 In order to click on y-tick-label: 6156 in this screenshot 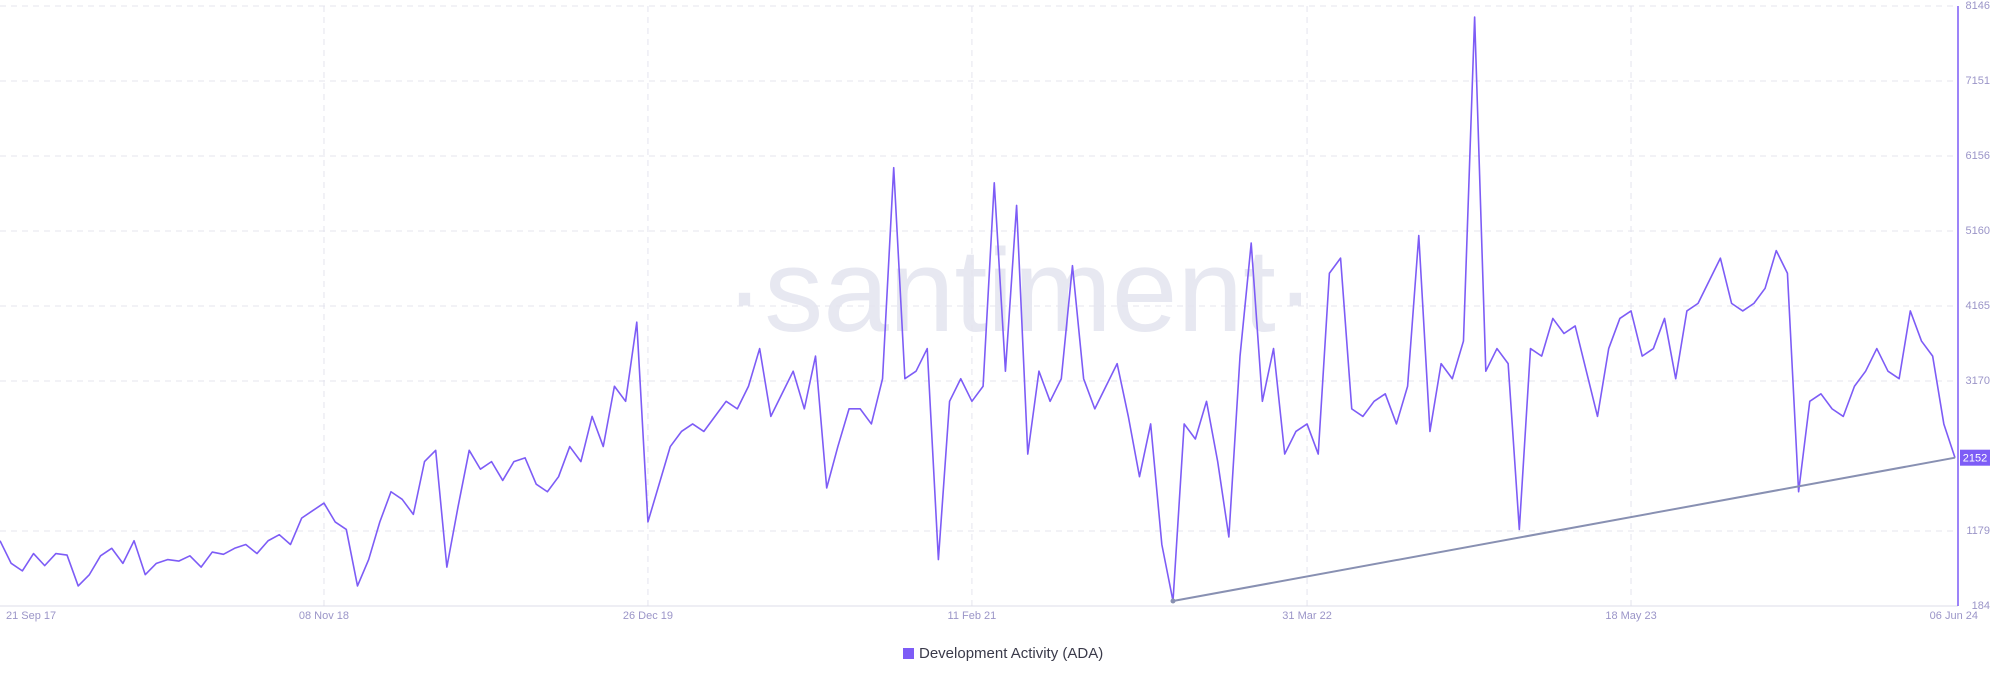, I will do `click(1978, 156)`.